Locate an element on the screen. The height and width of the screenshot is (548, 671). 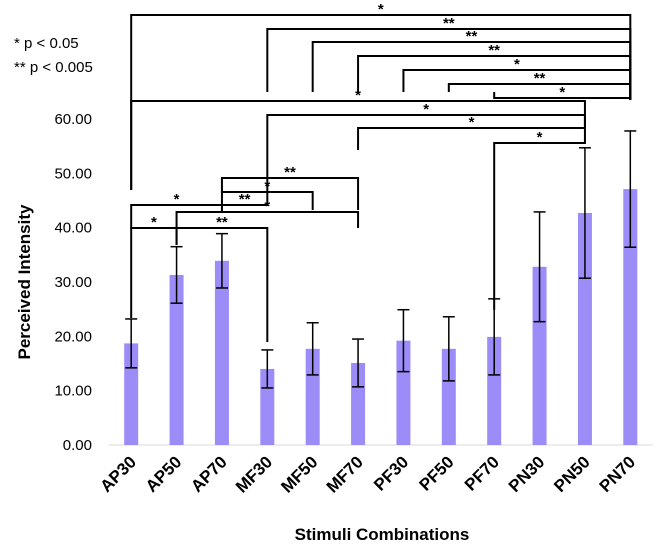
note: * p < 0.05 is located at coordinates (46, 43).